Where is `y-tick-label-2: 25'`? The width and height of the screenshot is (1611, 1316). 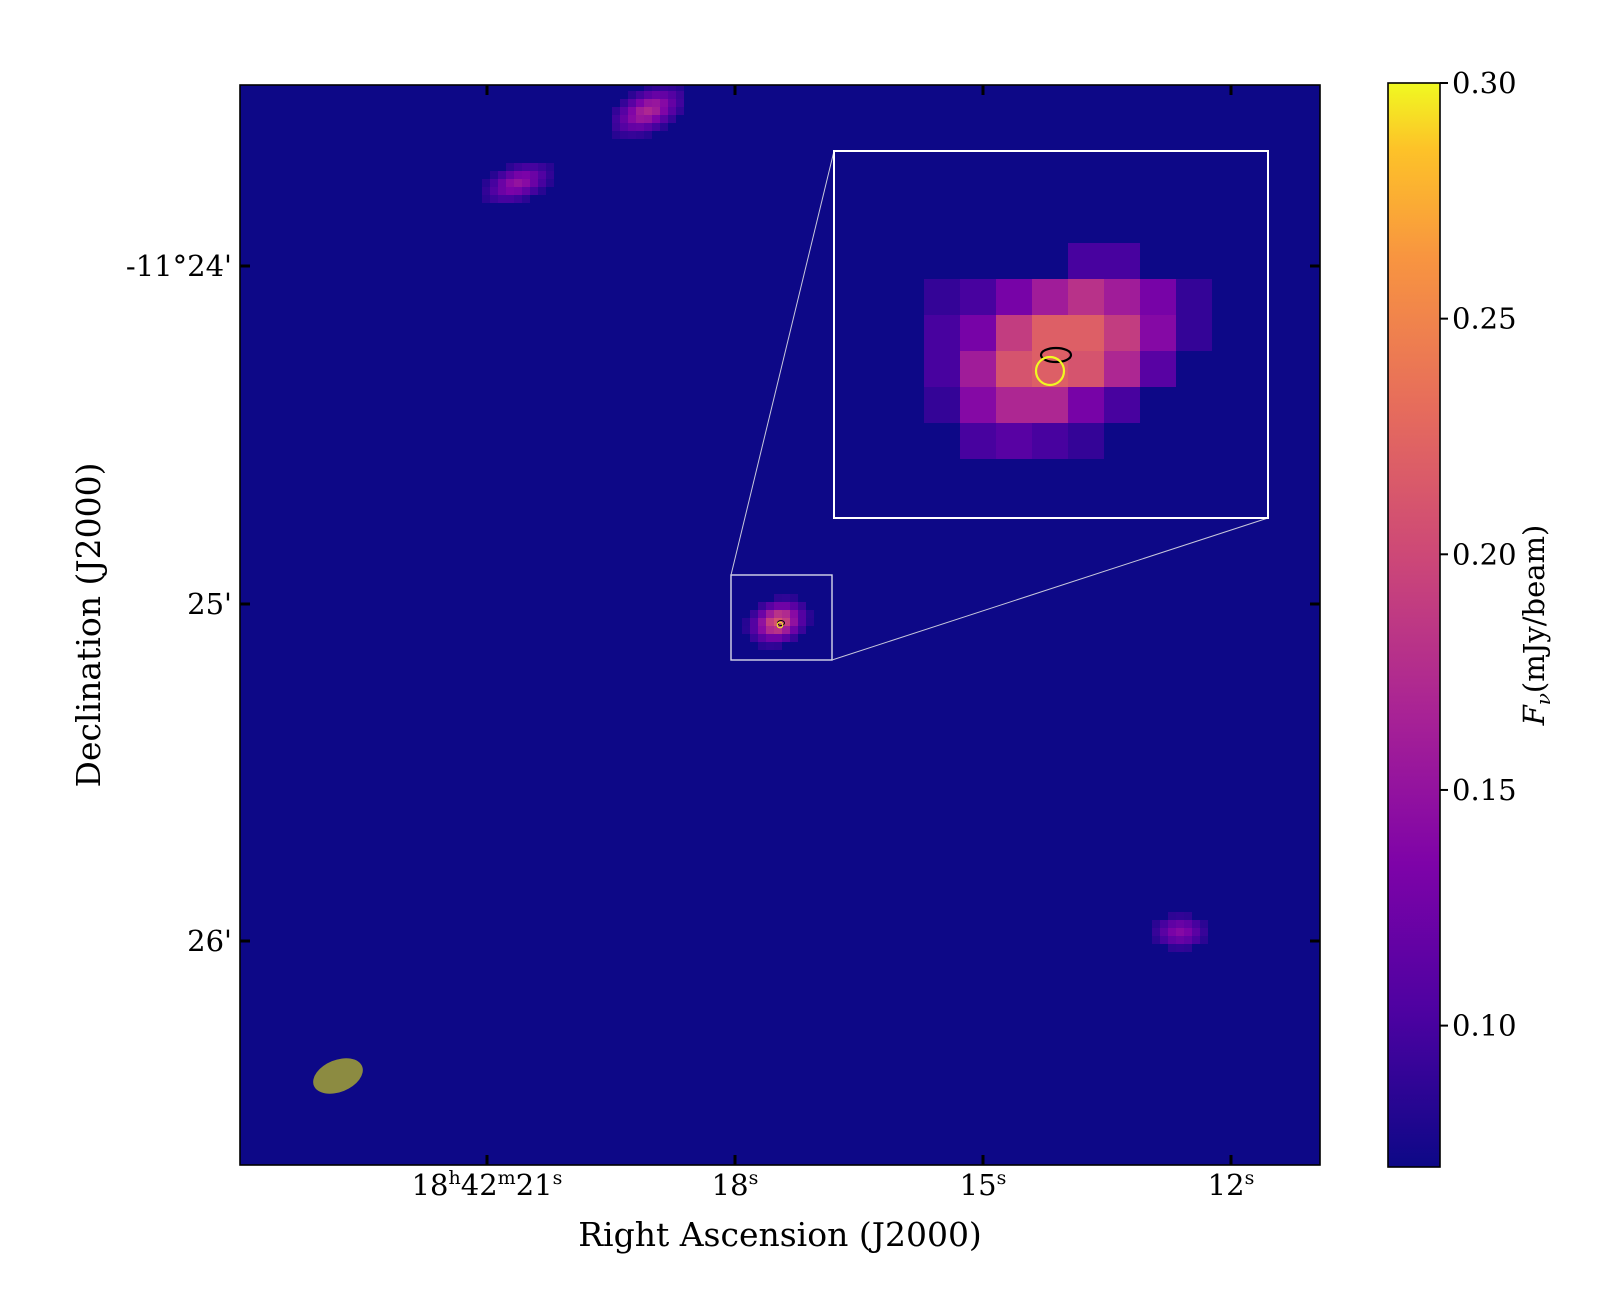
y-tick-label-2: 25' is located at coordinates (209, 604).